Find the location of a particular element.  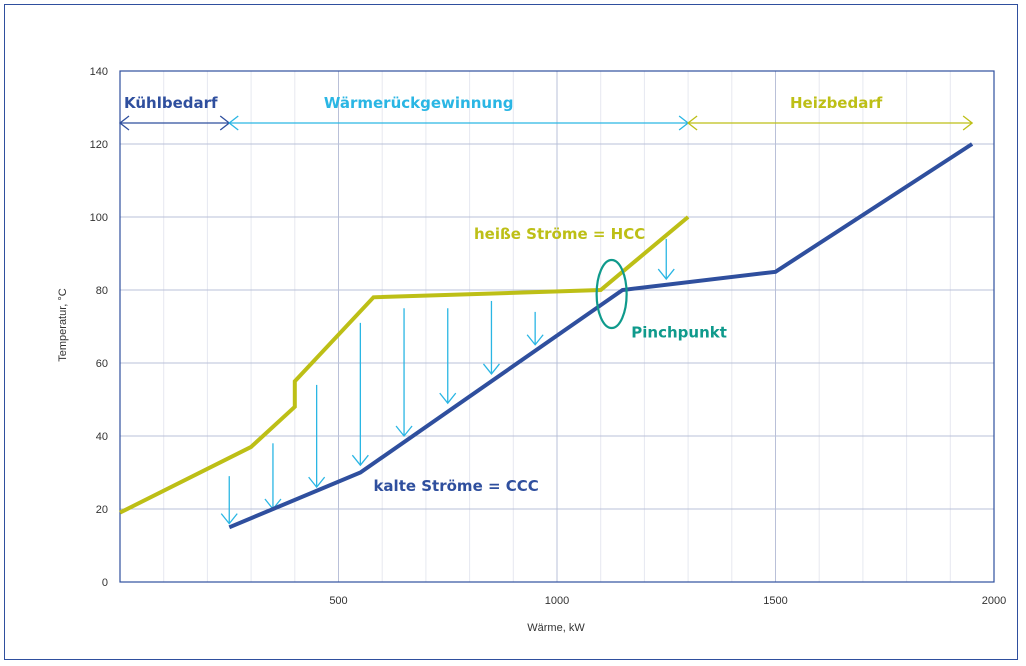

y-tick-label: 120 is located at coordinates (99, 145).